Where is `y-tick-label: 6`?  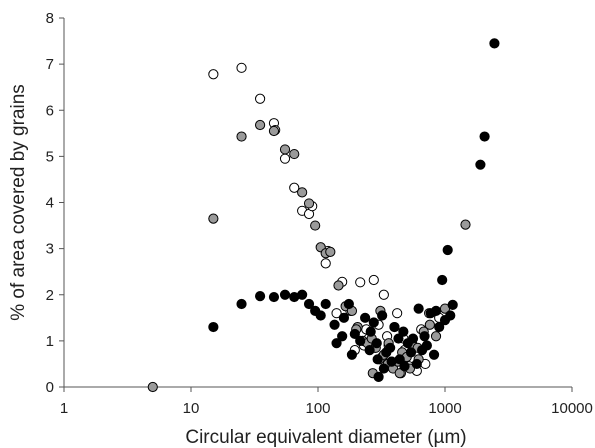
y-tick-label: 6 is located at coordinates (50, 110).